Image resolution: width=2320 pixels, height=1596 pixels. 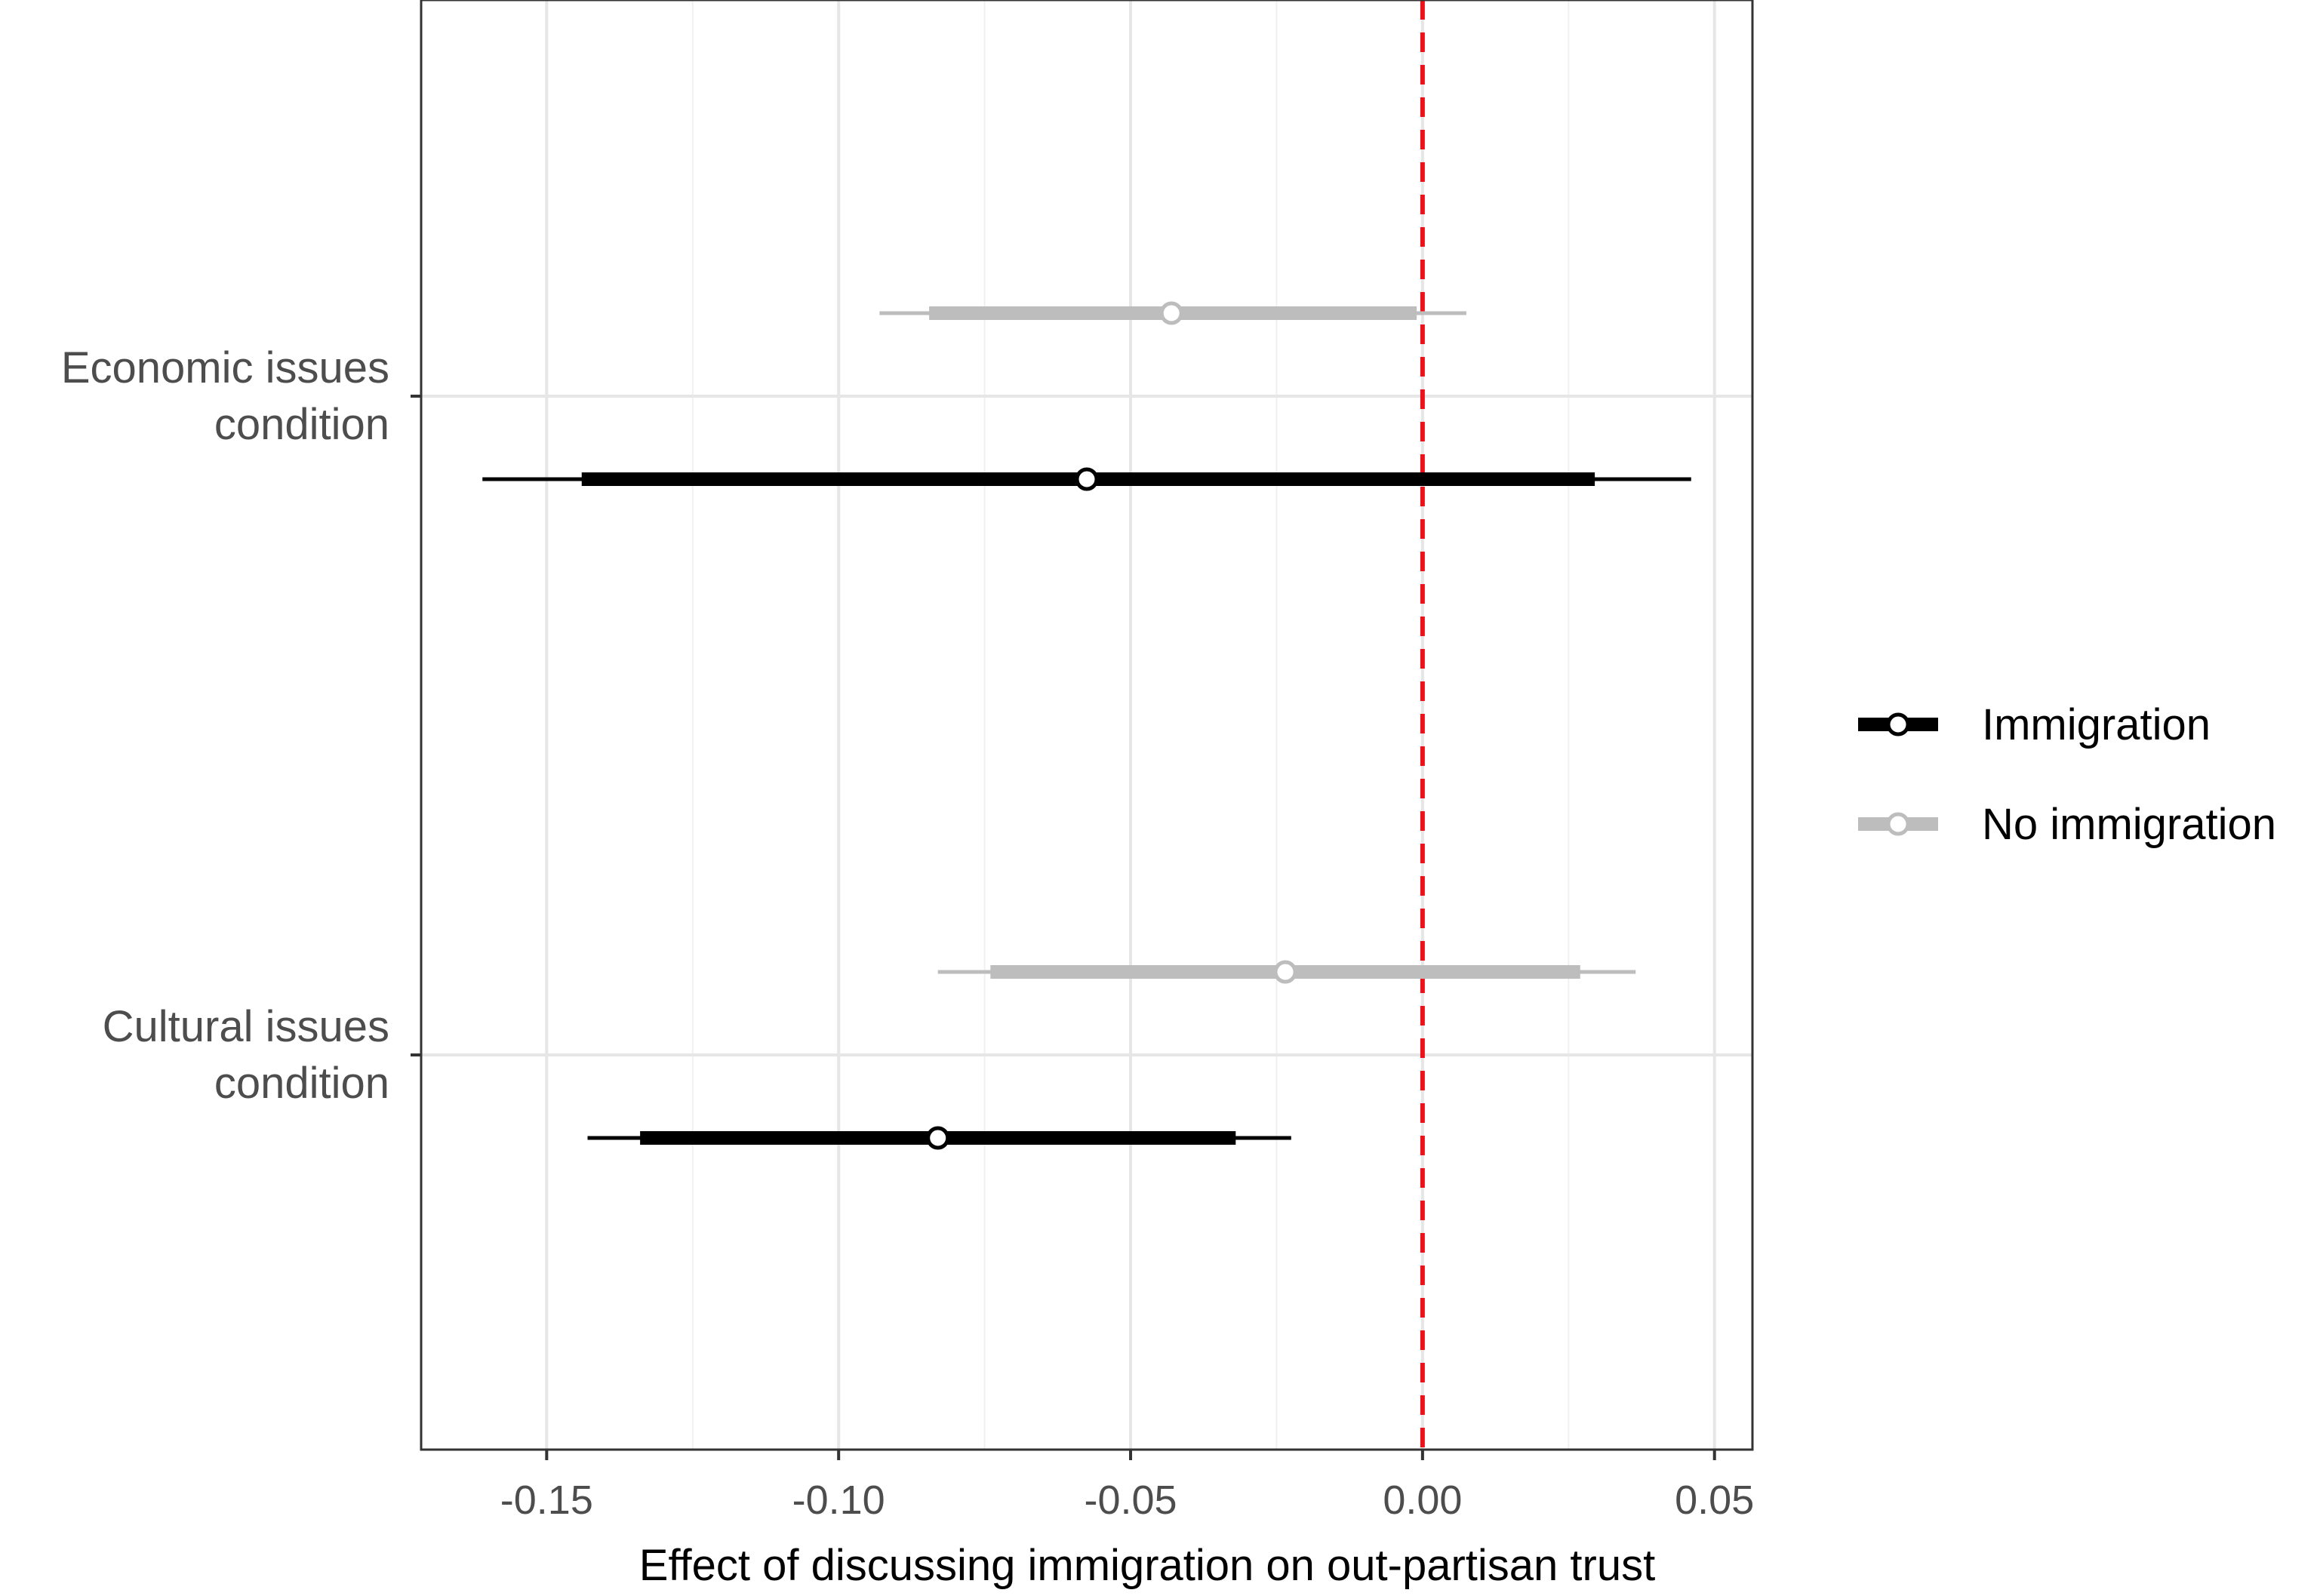 What do you see at coordinates (2067, 774) in the screenshot?
I see `legend: Immigration No immigration` at bounding box center [2067, 774].